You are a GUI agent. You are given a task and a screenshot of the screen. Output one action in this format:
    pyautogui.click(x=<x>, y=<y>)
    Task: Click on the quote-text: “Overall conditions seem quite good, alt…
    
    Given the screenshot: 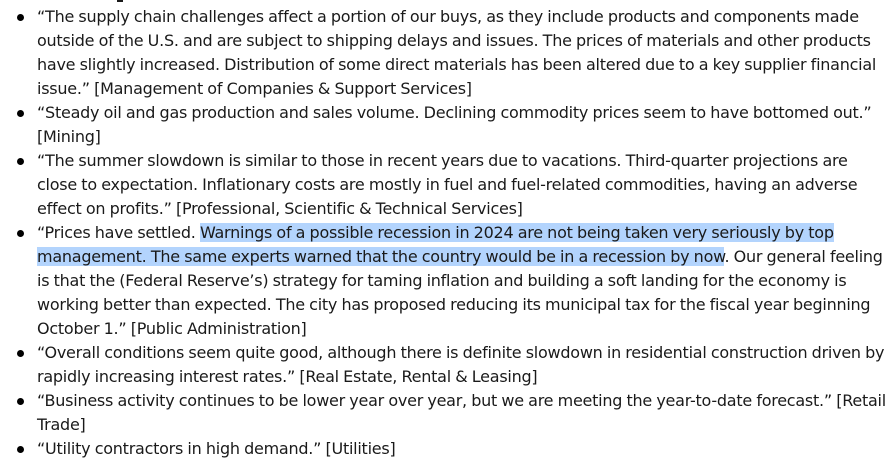 What is the action you would take?
    pyautogui.click(x=461, y=364)
    